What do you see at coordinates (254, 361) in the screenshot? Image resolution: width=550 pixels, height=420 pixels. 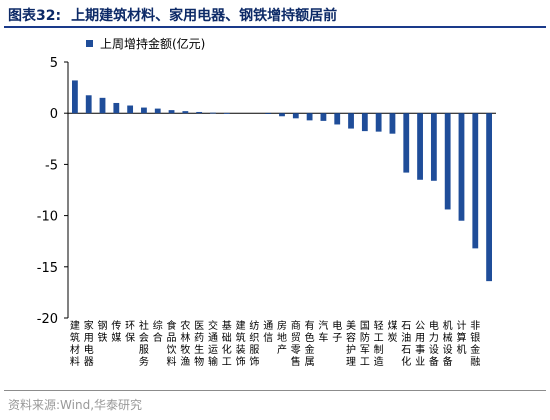 I see `x-tick-label: 饰` at bounding box center [254, 361].